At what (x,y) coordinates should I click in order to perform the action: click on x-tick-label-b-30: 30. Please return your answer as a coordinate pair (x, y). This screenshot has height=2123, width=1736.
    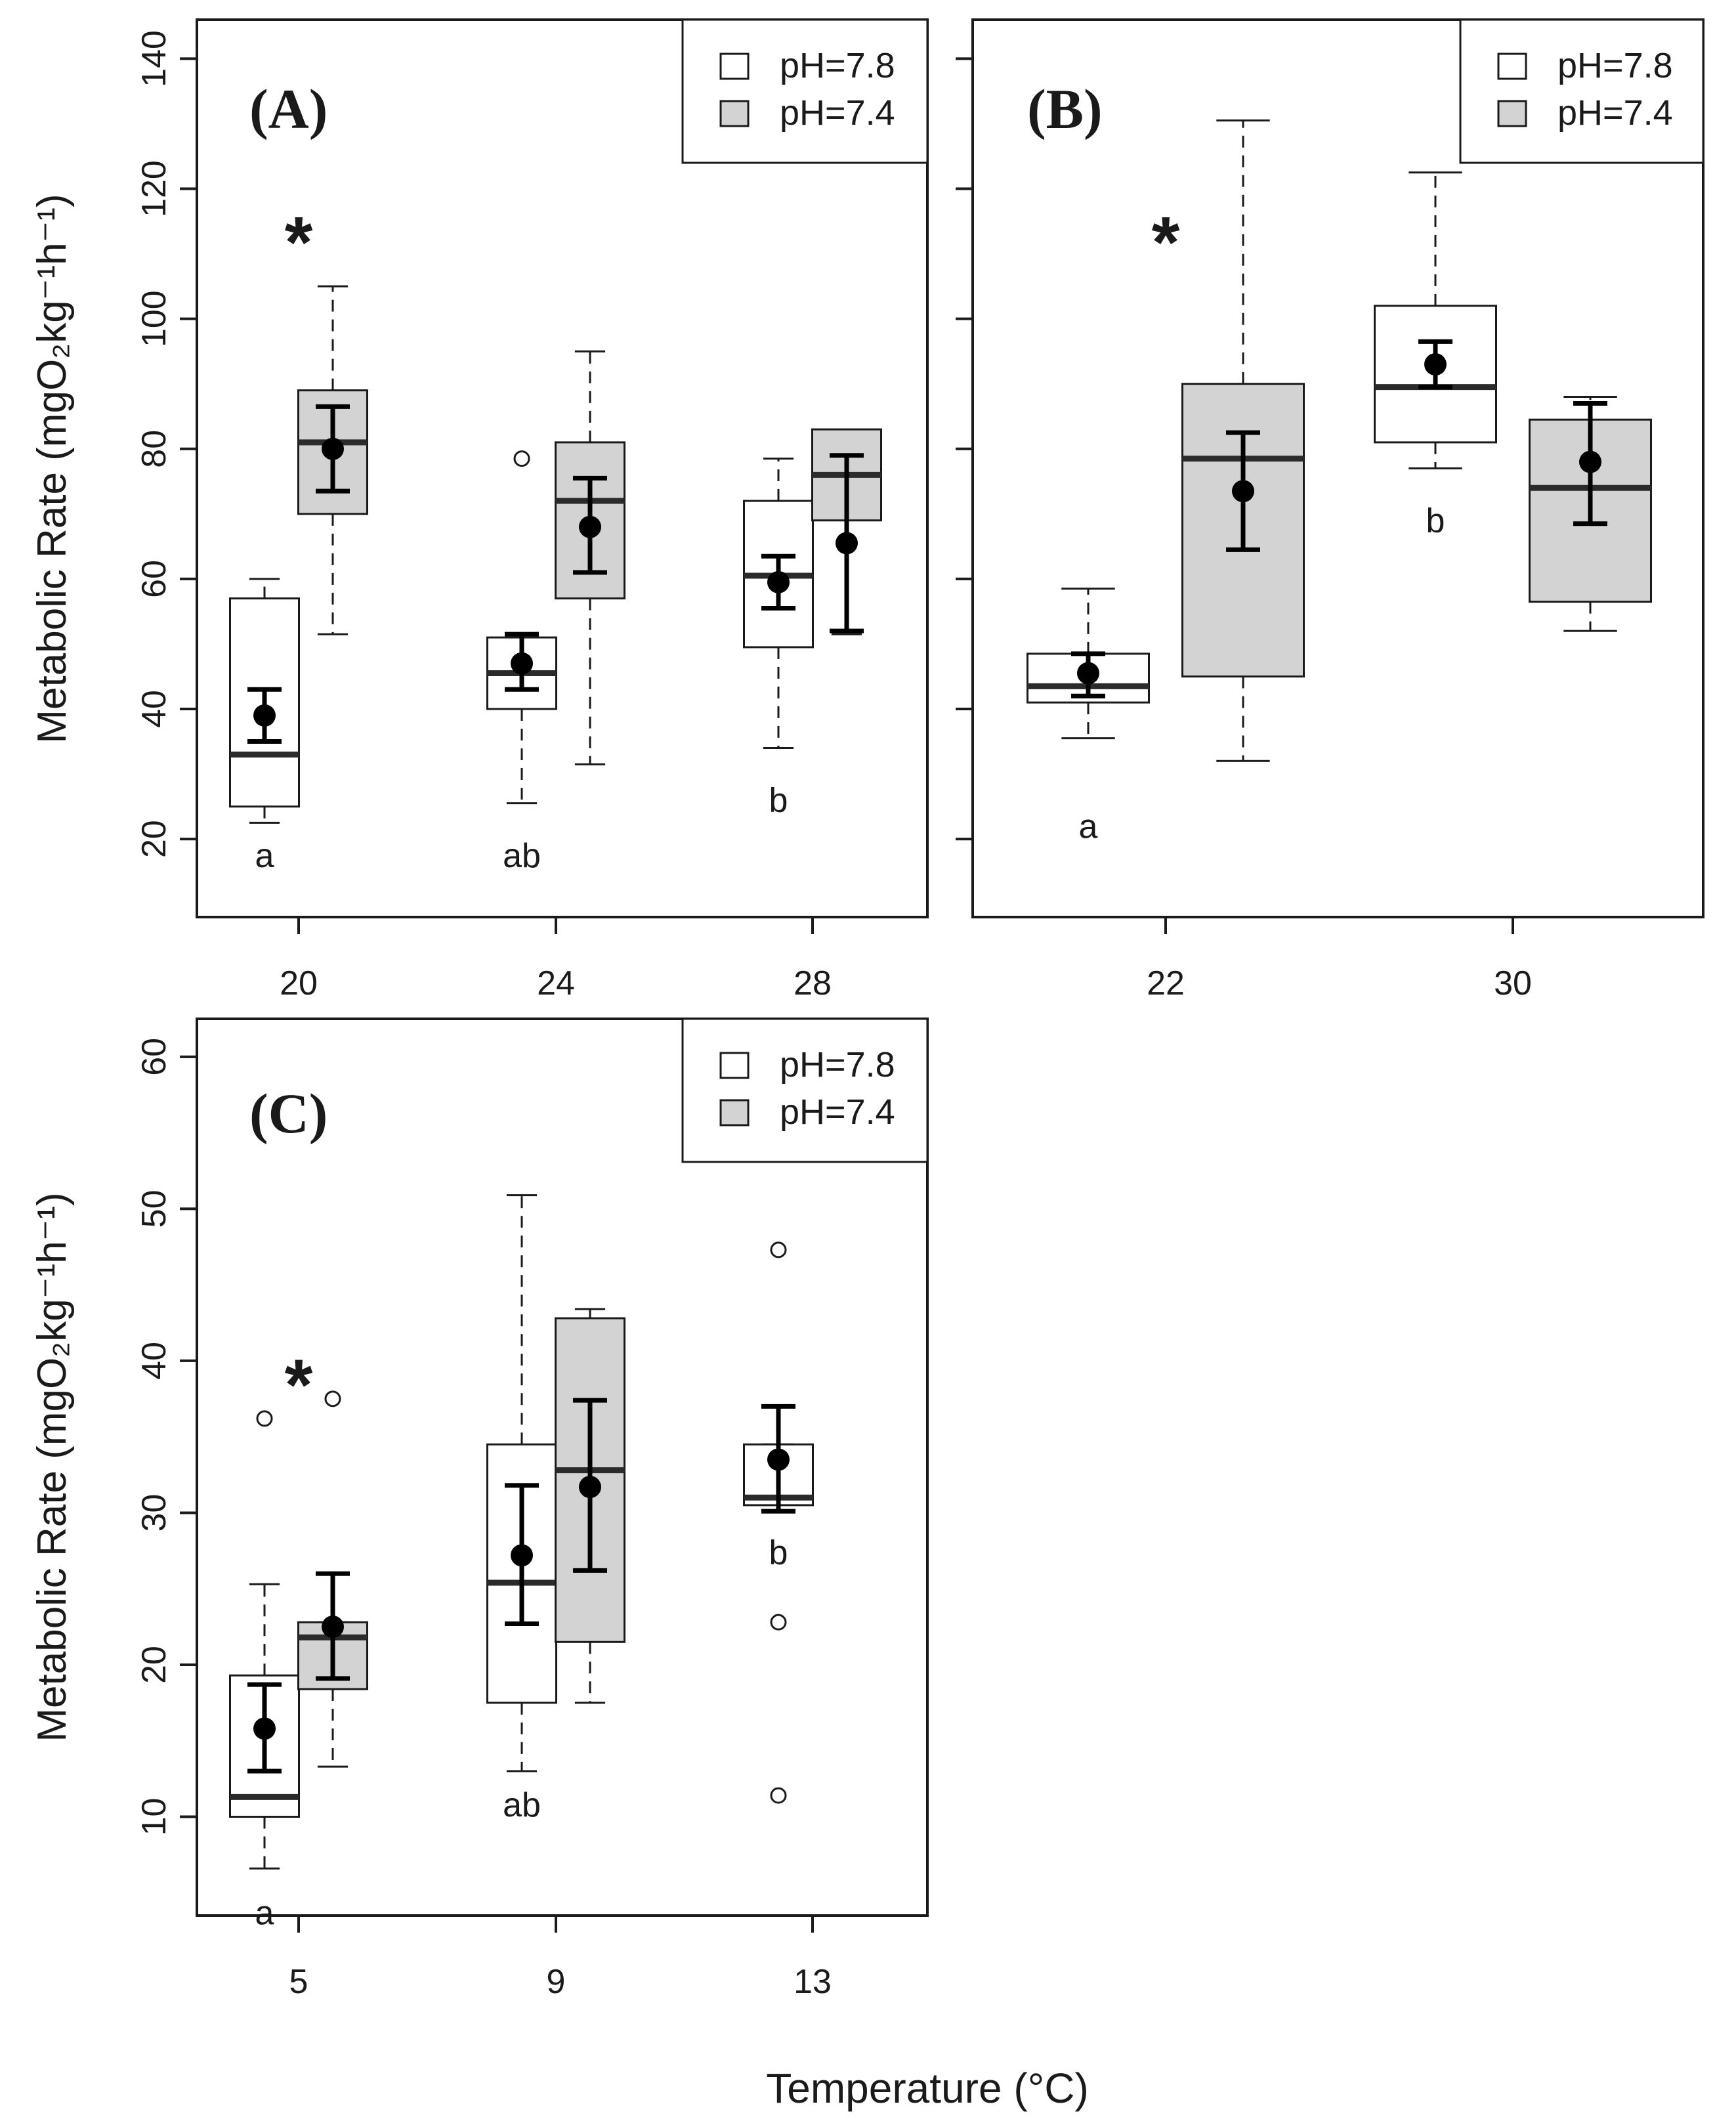
    Looking at the image, I should click on (1513, 983).